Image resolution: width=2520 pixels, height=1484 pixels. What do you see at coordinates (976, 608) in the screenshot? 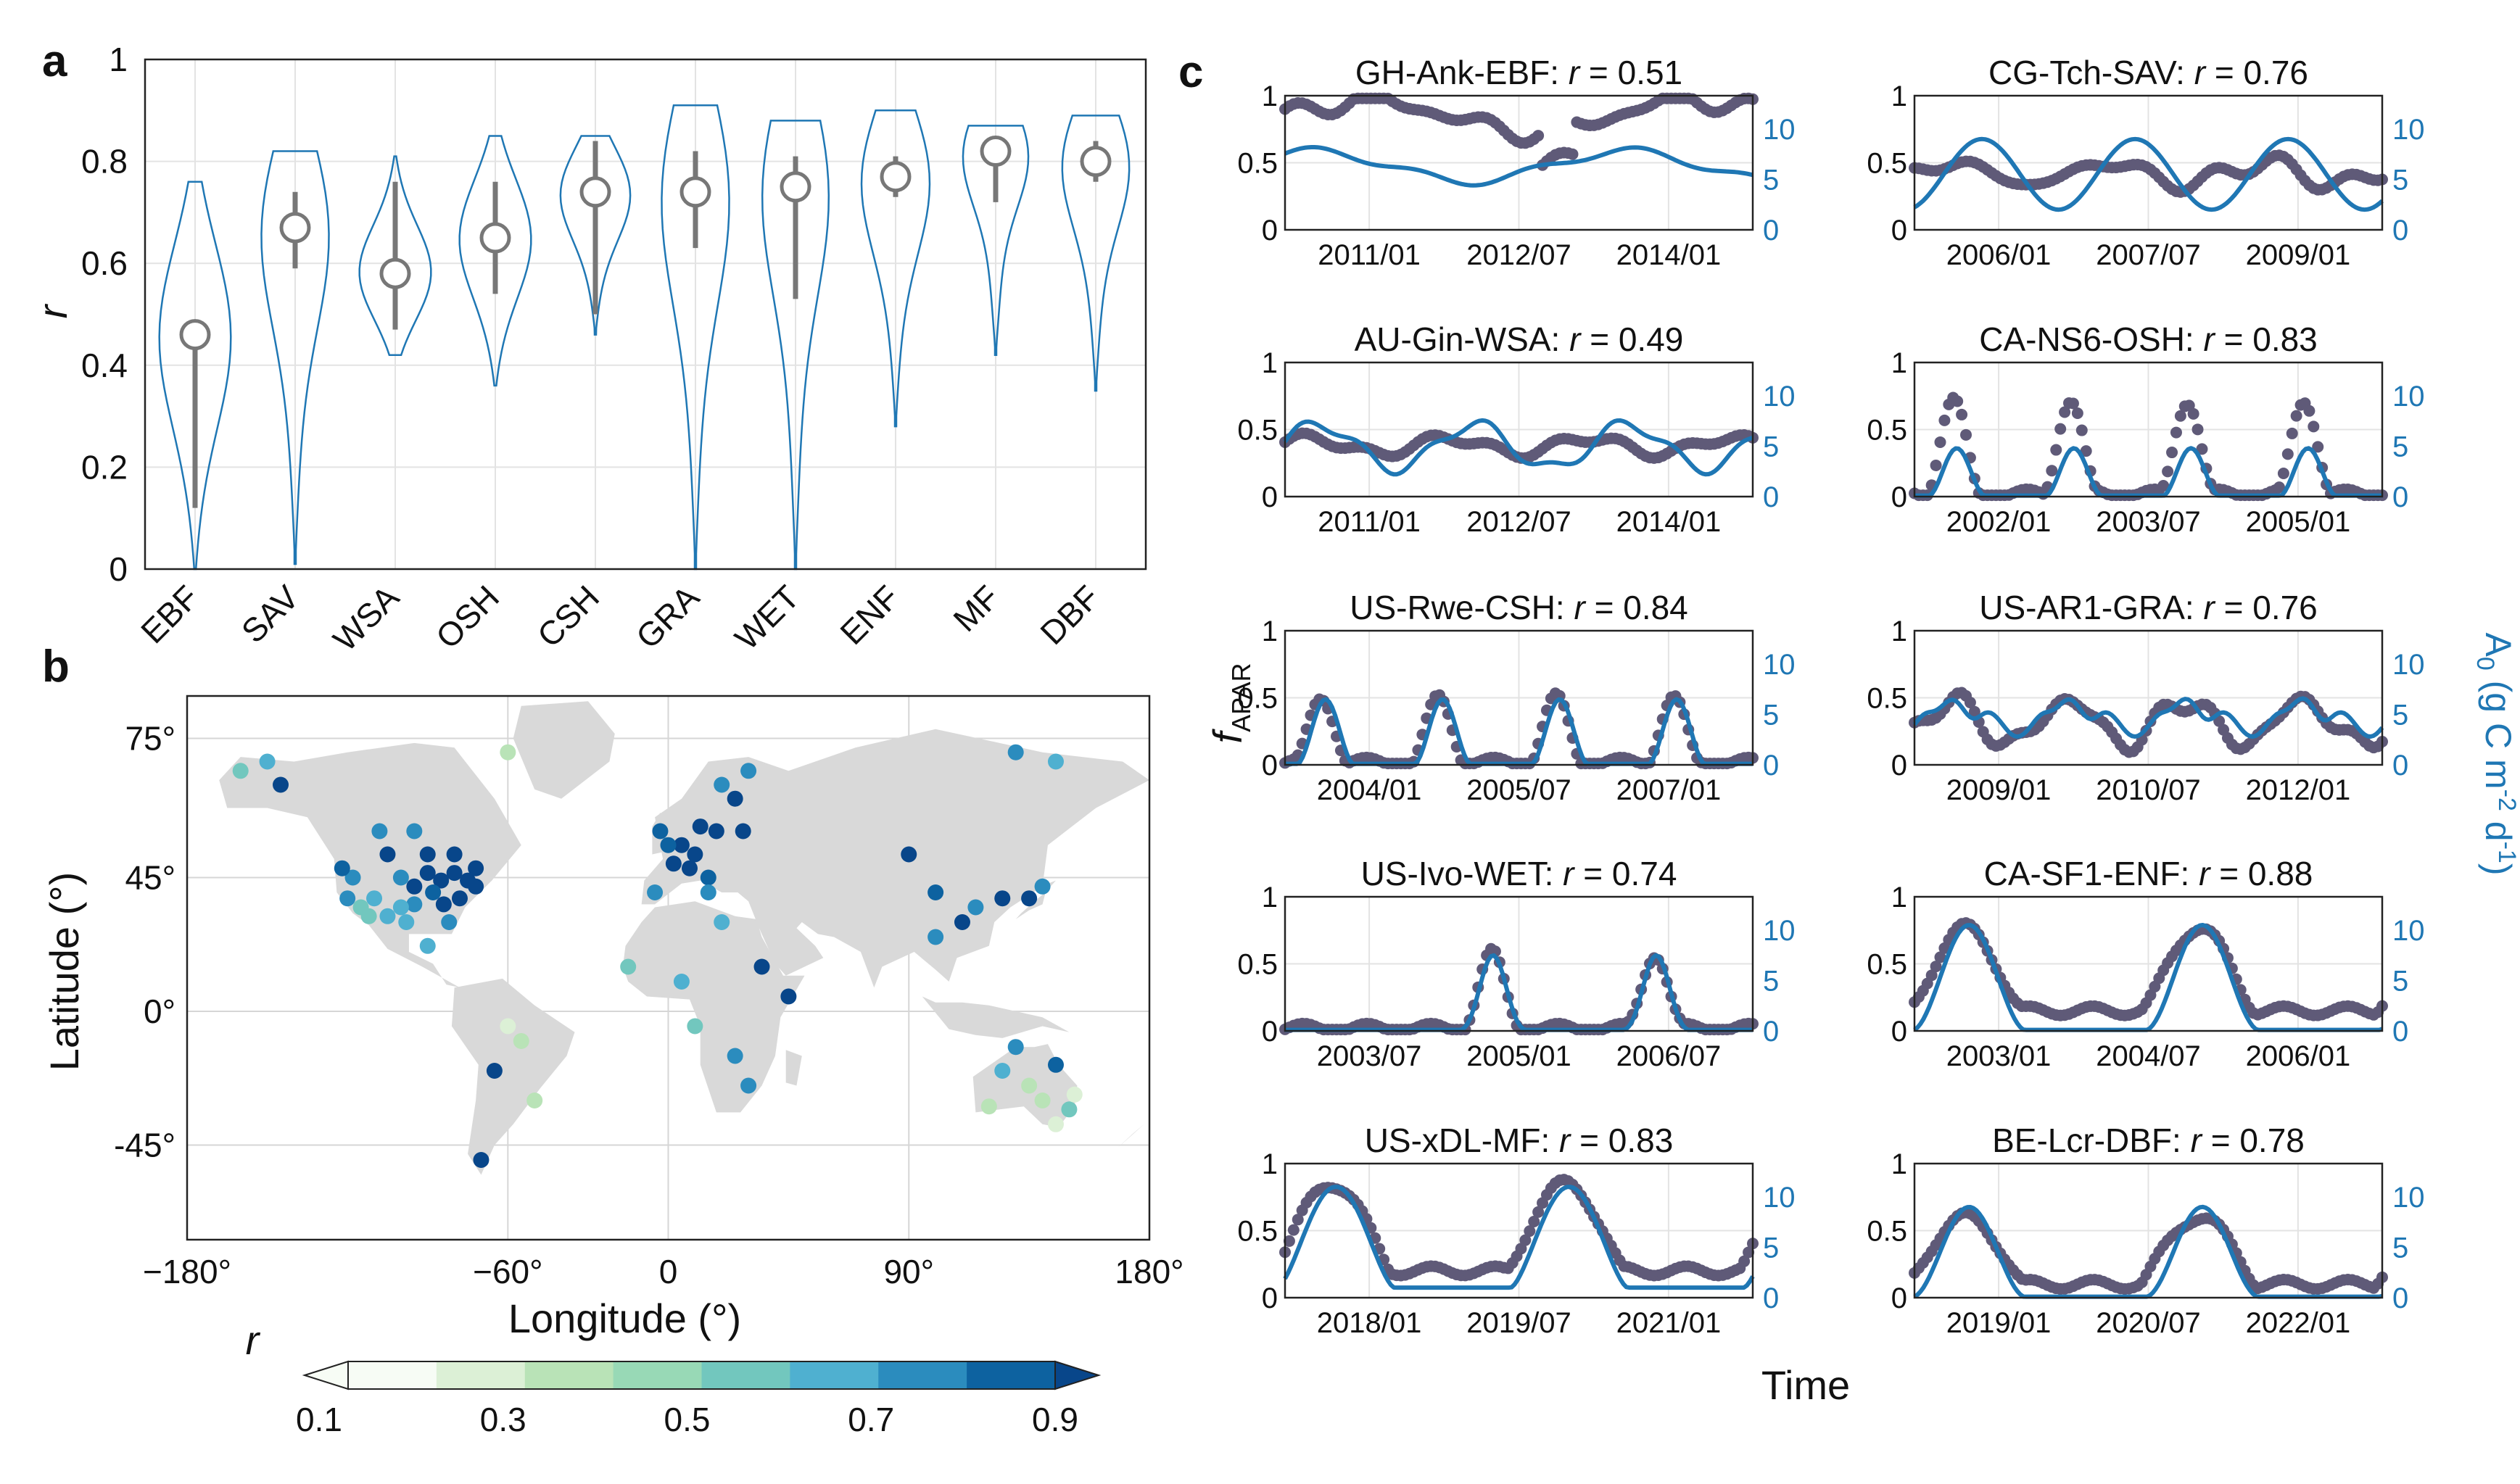
I see `x-tick-label: MF` at bounding box center [976, 608].